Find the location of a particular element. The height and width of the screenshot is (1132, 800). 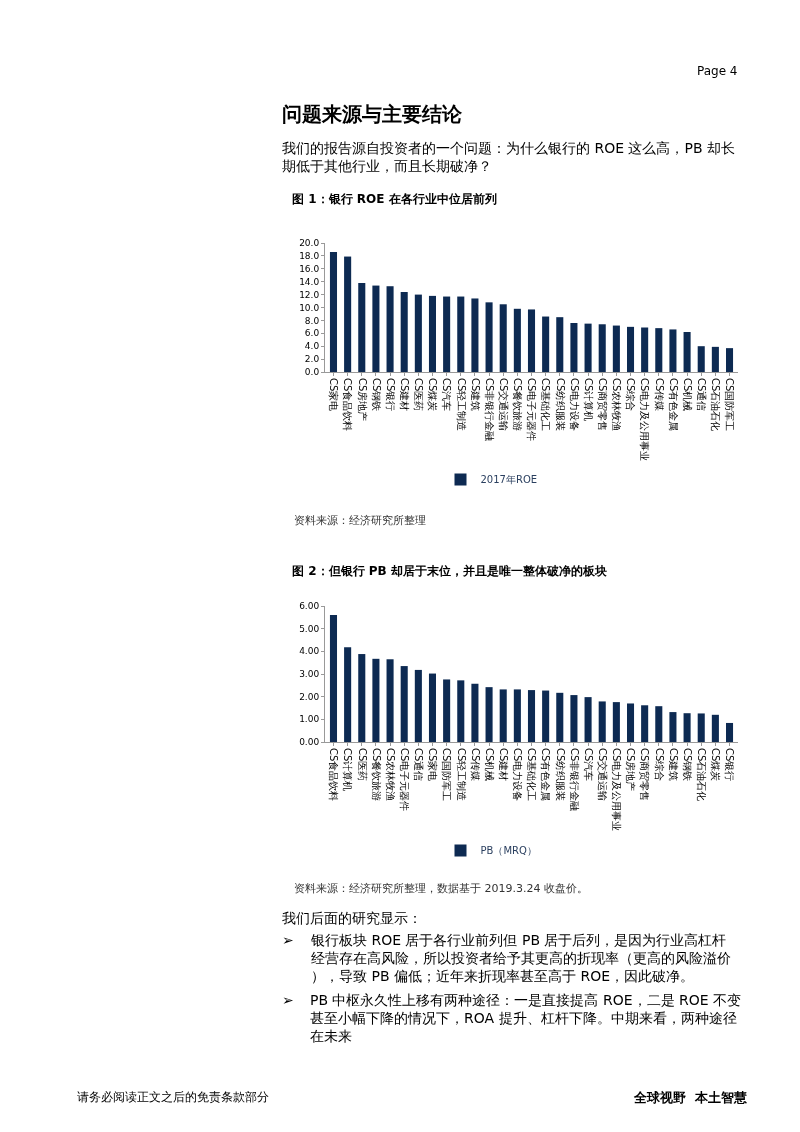

x-tick-label: CS纺织服装 is located at coordinates (560, 405).